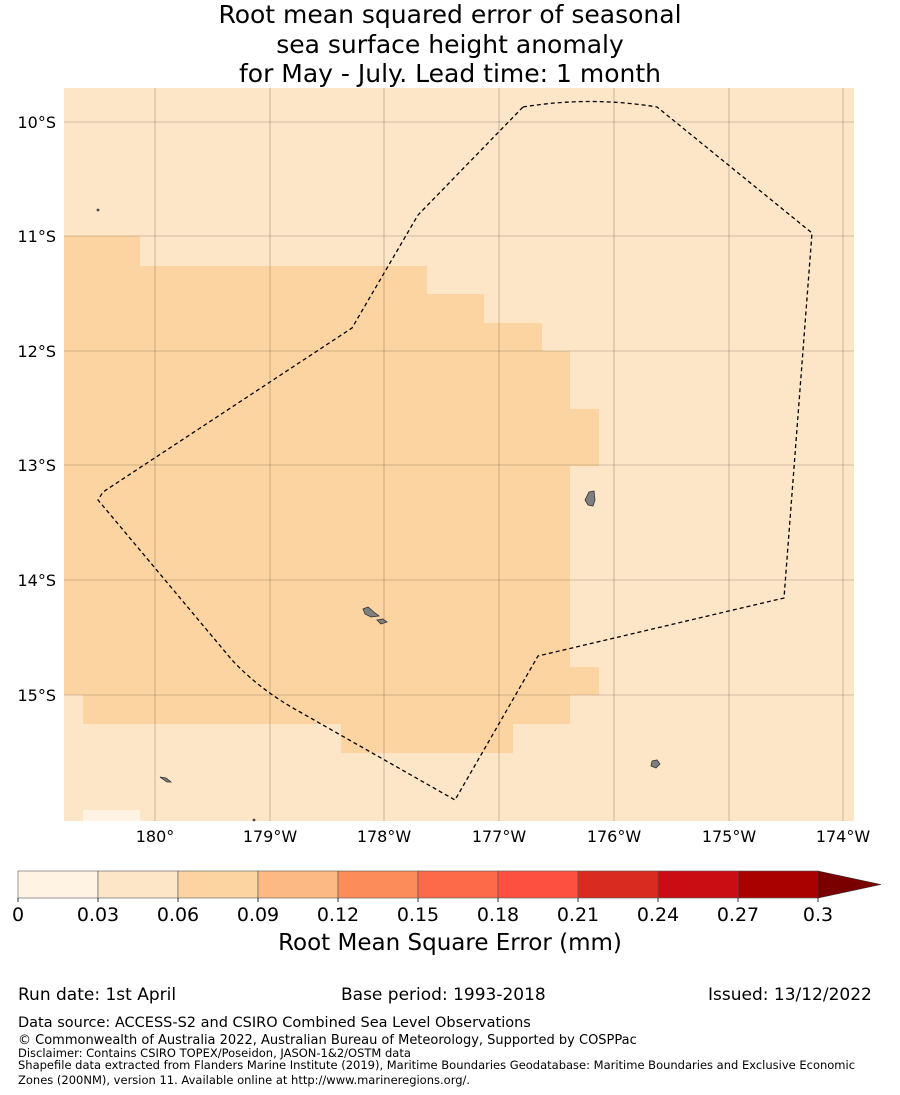 This screenshot has width=900, height=1095. What do you see at coordinates (818, 915) in the screenshot?
I see `colorbar-tick-label: 0.3` at bounding box center [818, 915].